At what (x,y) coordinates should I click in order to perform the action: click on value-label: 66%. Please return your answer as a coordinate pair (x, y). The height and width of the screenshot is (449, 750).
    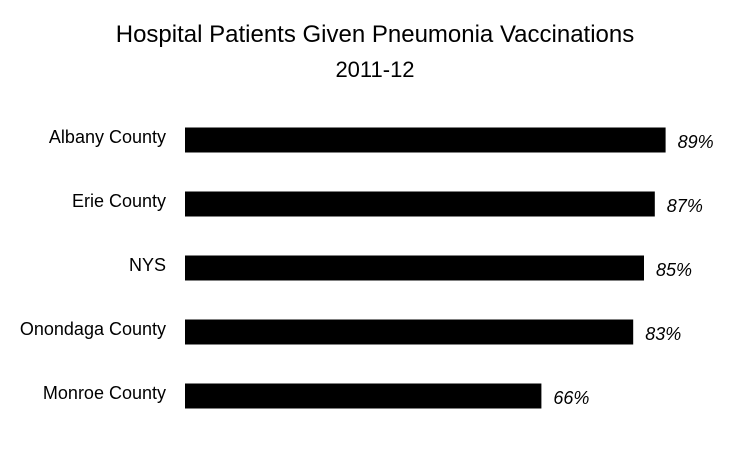
    Looking at the image, I should click on (571, 398).